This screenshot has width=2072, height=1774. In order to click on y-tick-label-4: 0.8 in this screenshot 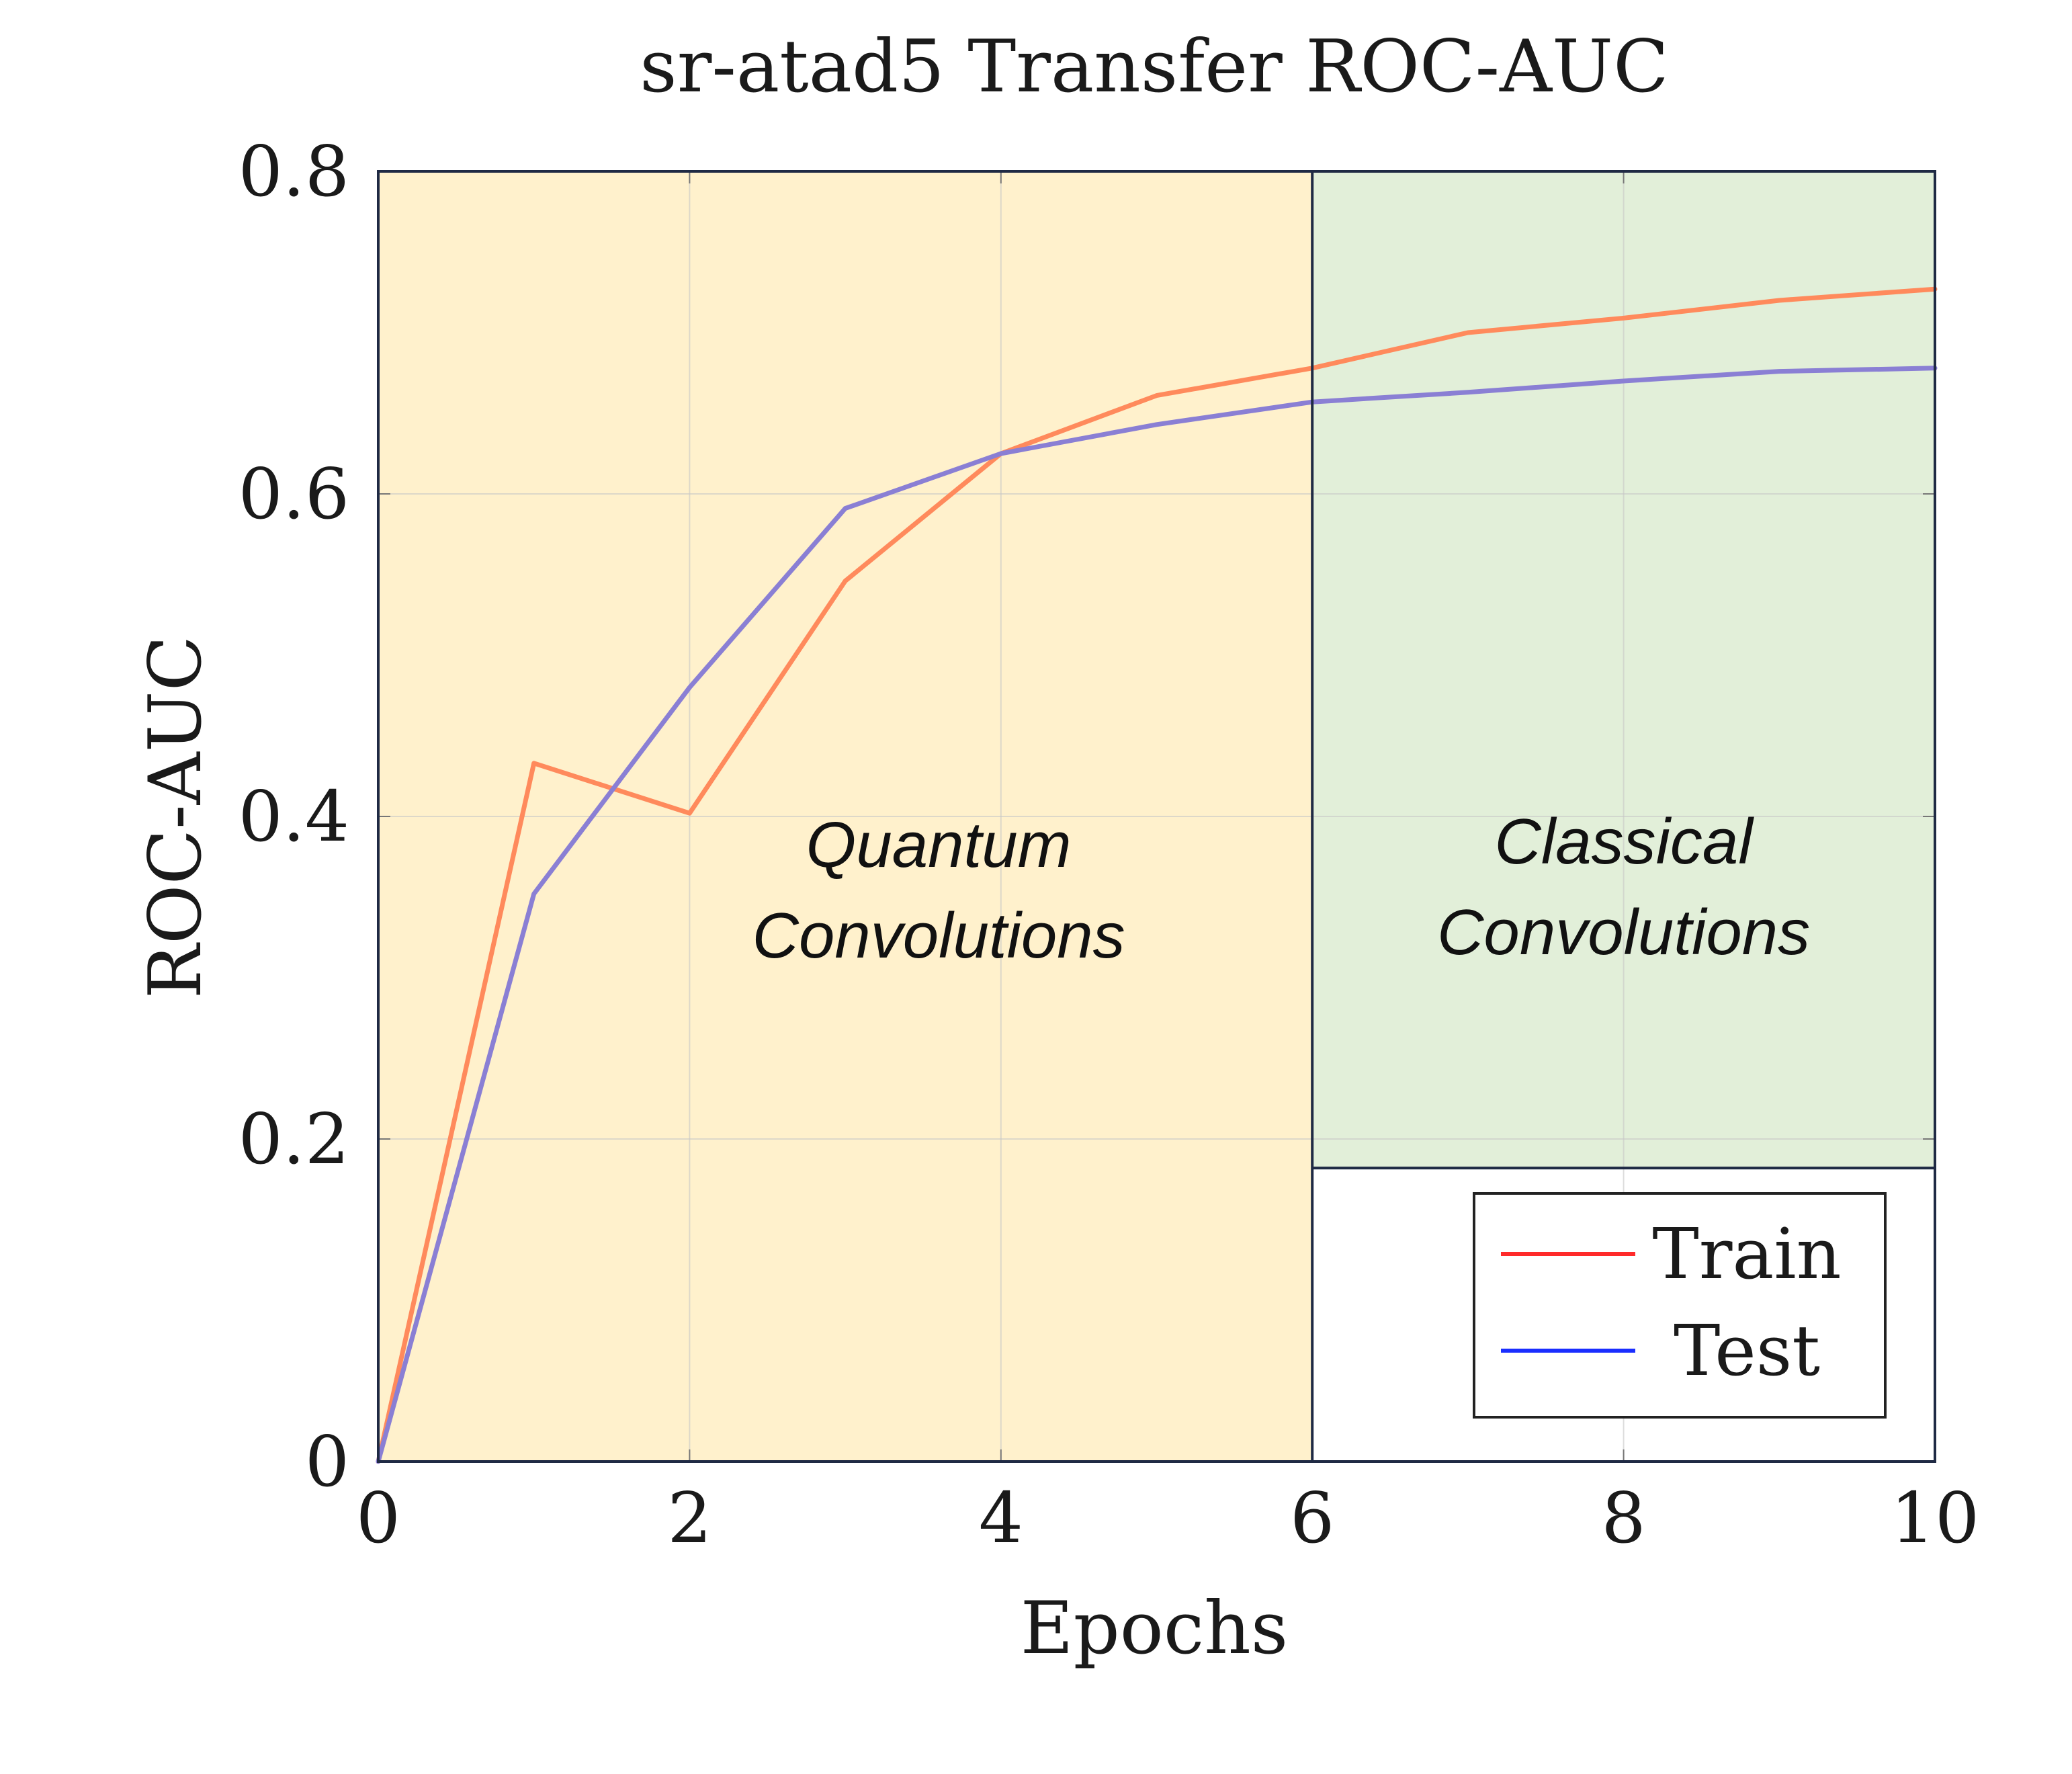, I will do `click(294, 171)`.